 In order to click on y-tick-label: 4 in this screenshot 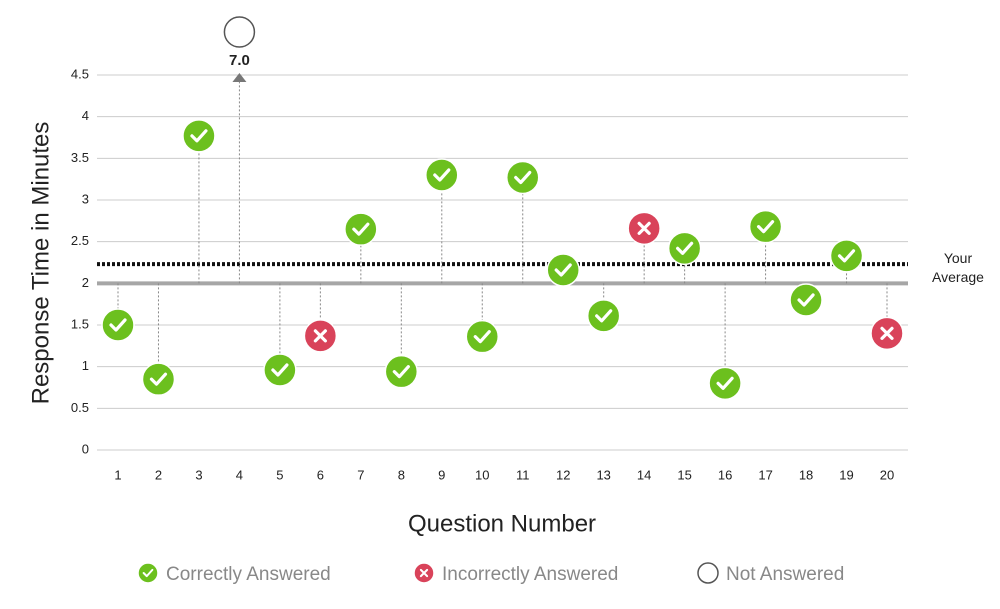, I will do `click(85, 115)`.